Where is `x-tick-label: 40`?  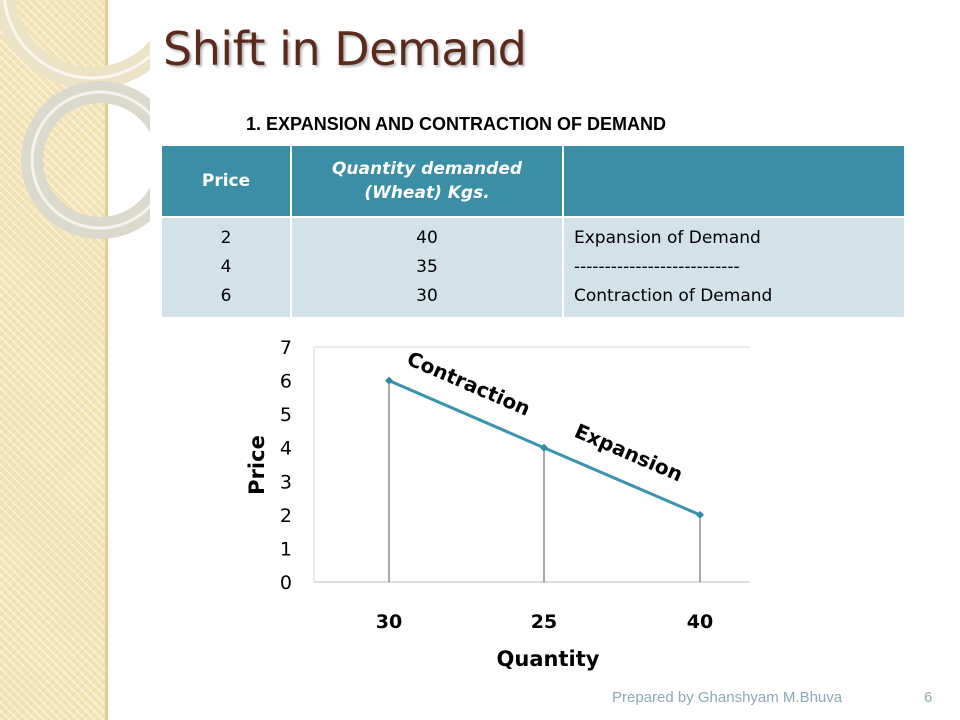
x-tick-label: 40 is located at coordinates (700, 622).